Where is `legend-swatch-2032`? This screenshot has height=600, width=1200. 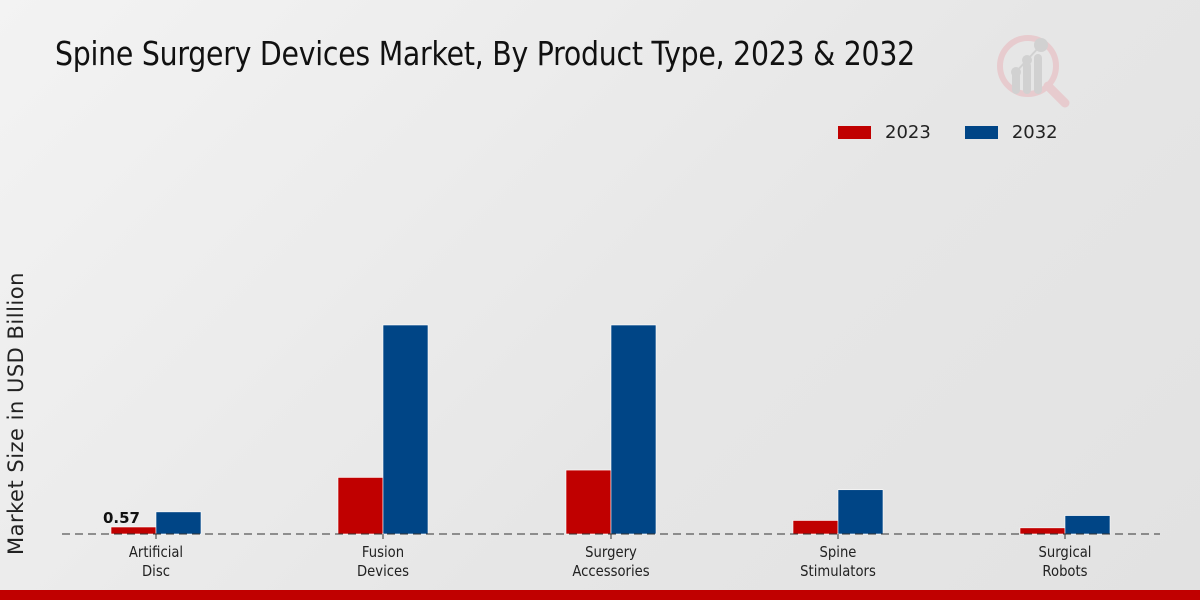
legend-swatch-2032 is located at coordinates (981, 132).